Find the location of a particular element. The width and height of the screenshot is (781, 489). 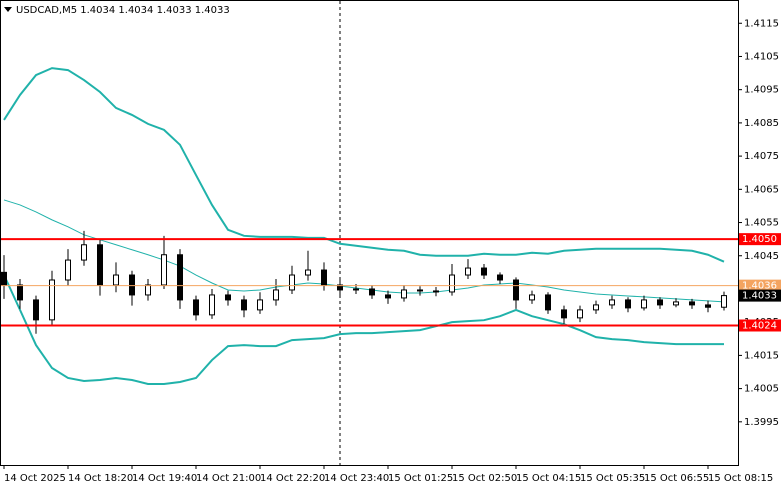

y-tick-label: 1.4045 is located at coordinates (761, 256).